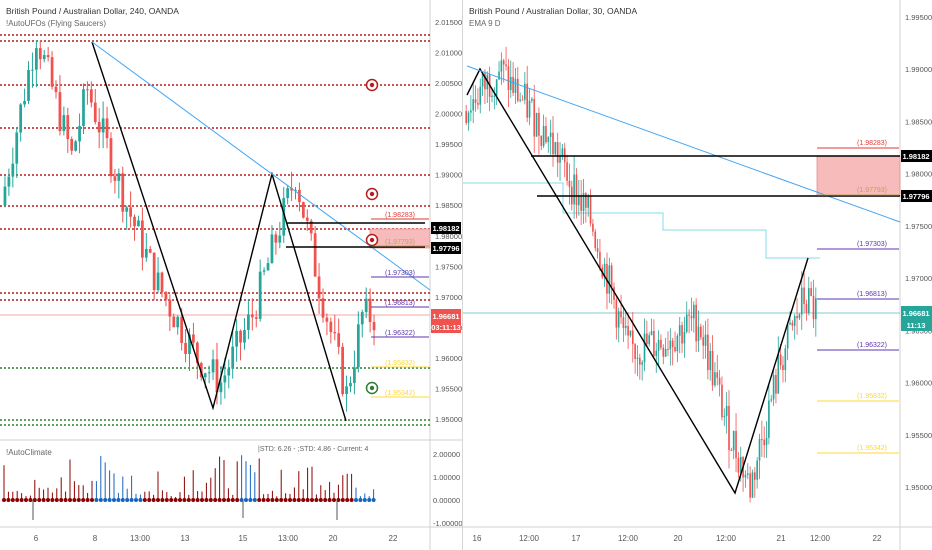  Describe the element at coordinates (448, 53) in the screenshot. I see `left-price-tick: 2.01000` at that location.